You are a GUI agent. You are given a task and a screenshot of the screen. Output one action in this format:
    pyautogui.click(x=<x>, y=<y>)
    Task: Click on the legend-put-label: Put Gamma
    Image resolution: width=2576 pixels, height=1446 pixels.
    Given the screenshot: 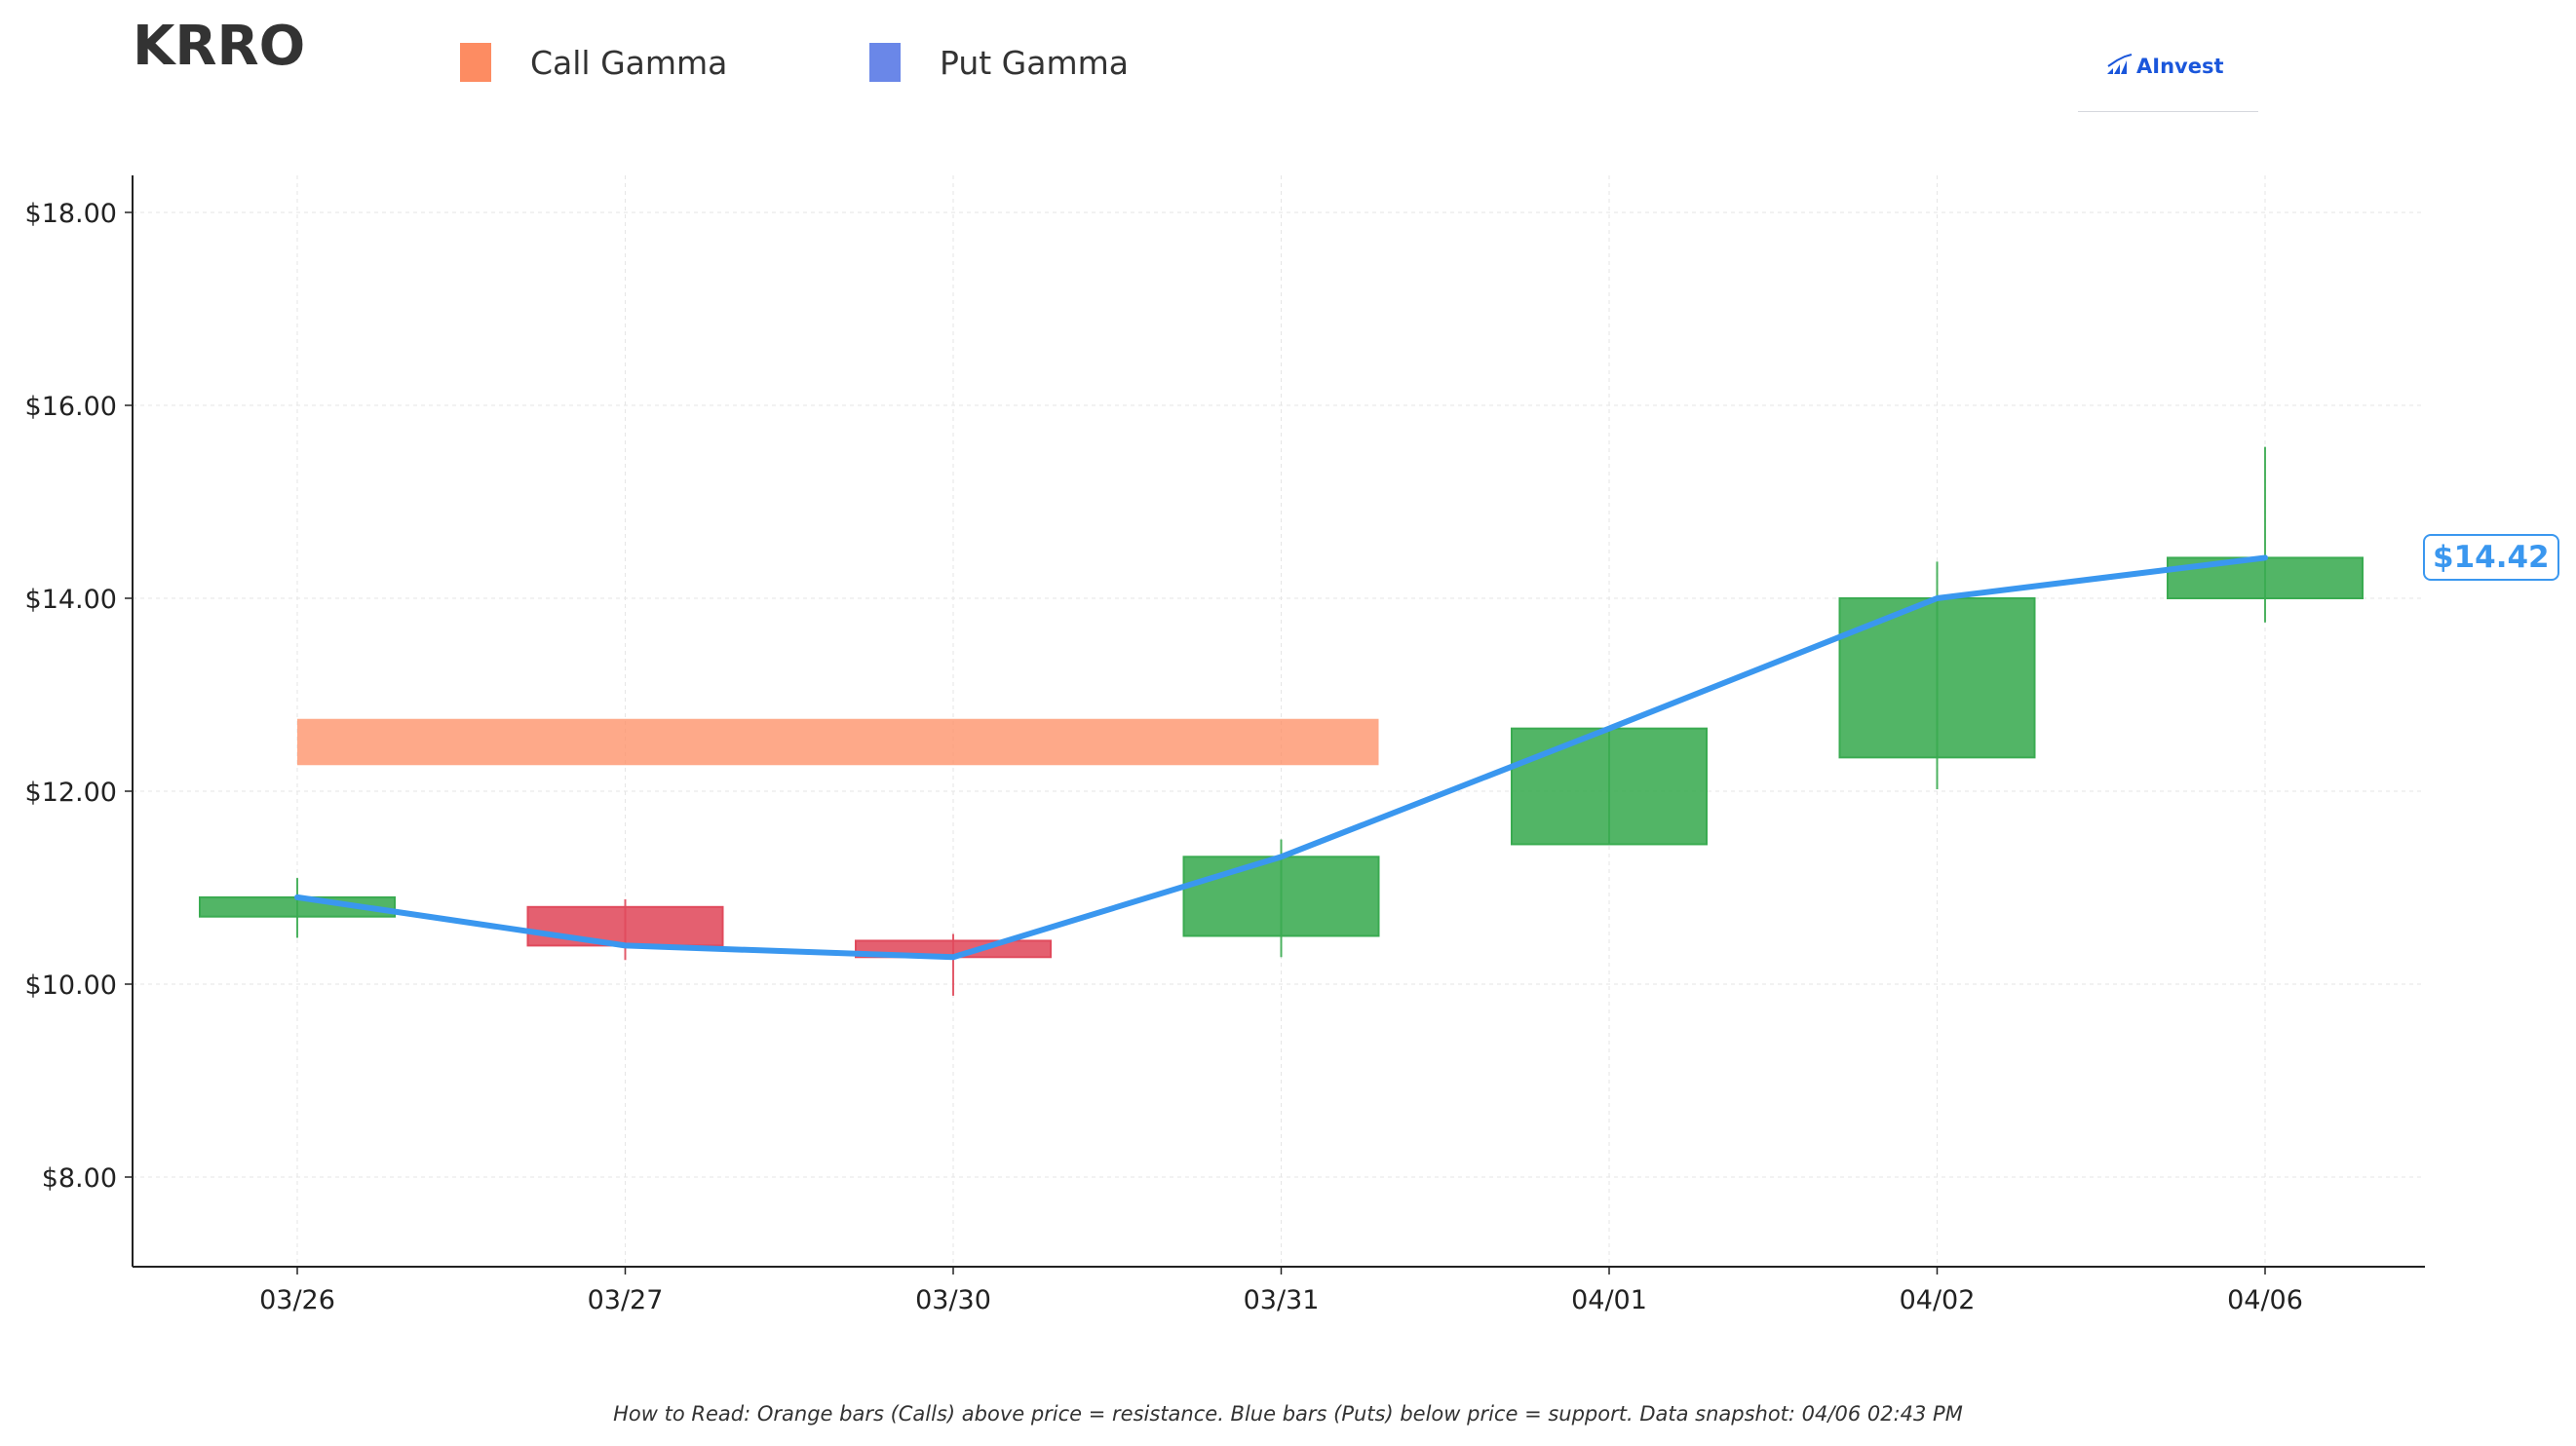 What is the action you would take?
    pyautogui.click(x=1034, y=62)
    